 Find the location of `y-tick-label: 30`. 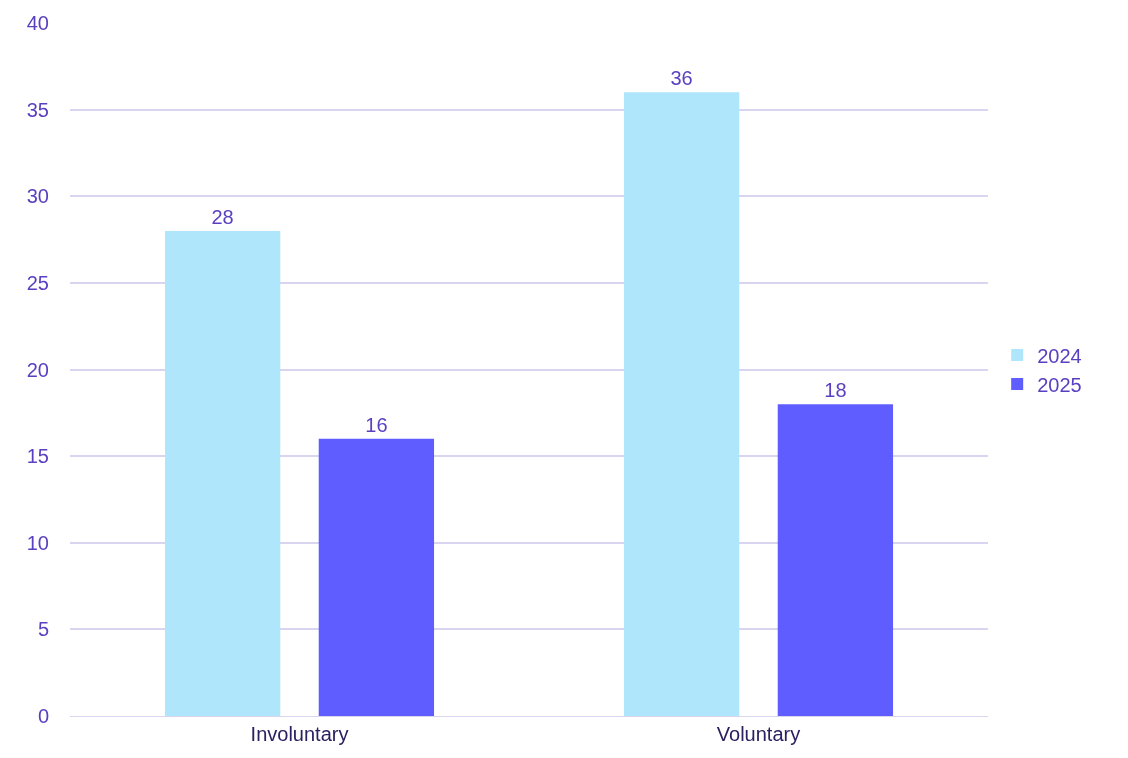

y-tick-label: 30 is located at coordinates (37, 196).